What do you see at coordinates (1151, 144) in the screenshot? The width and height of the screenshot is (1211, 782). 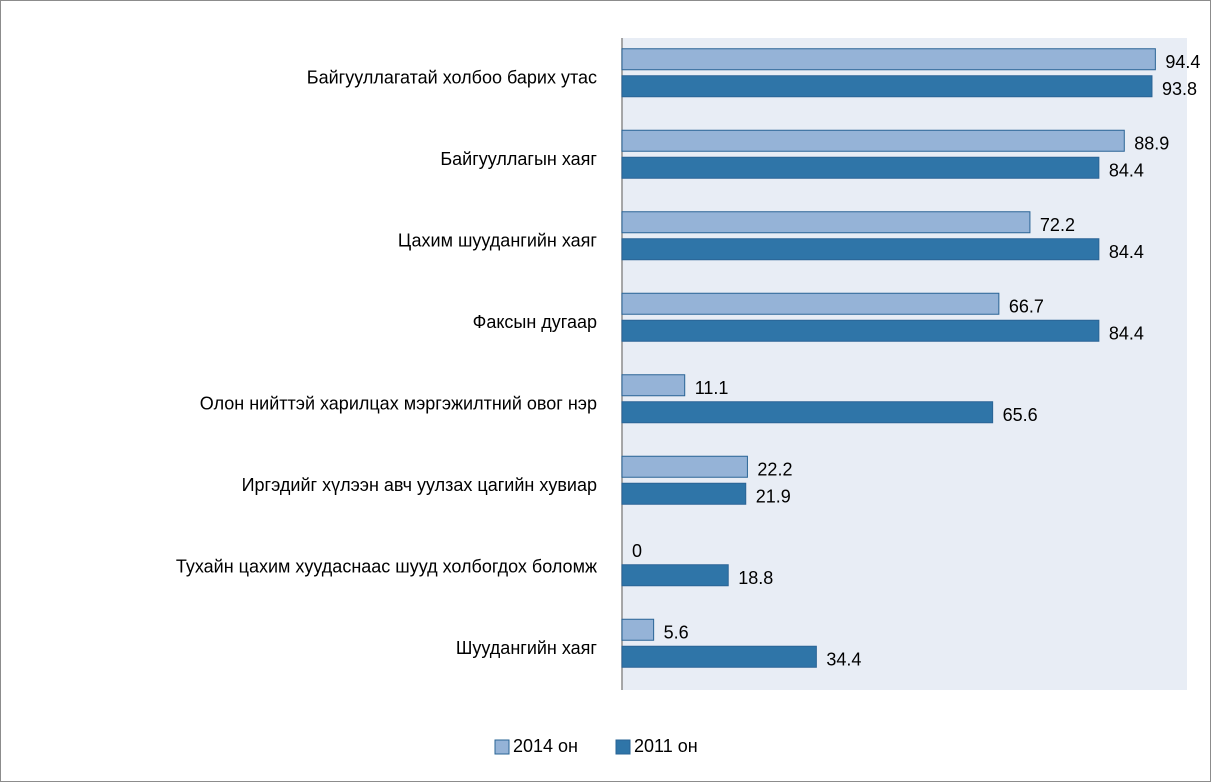 I see `data-label: 88.9` at bounding box center [1151, 144].